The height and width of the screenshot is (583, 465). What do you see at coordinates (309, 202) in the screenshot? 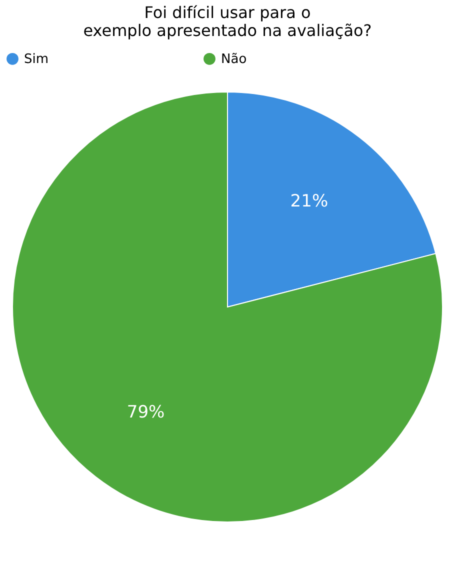
I see `data-label: 21%` at bounding box center [309, 202].